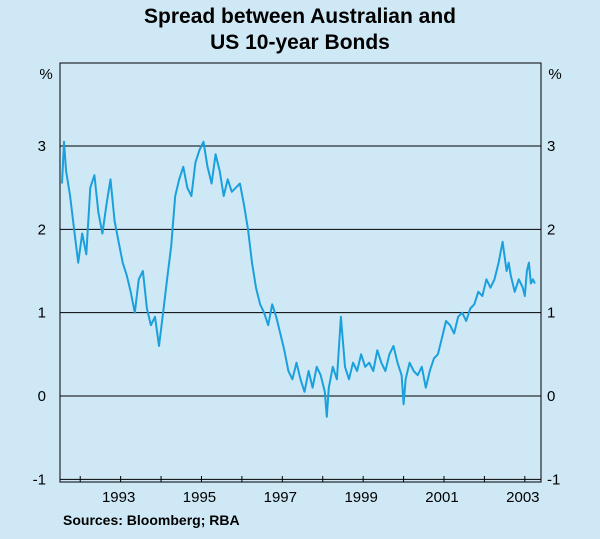 The height and width of the screenshot is (539, 600). What do you see at coordinates (42, 396) in the screenshot?
I see `y-tick-label-left: 0` at bounding box center [42, 396].